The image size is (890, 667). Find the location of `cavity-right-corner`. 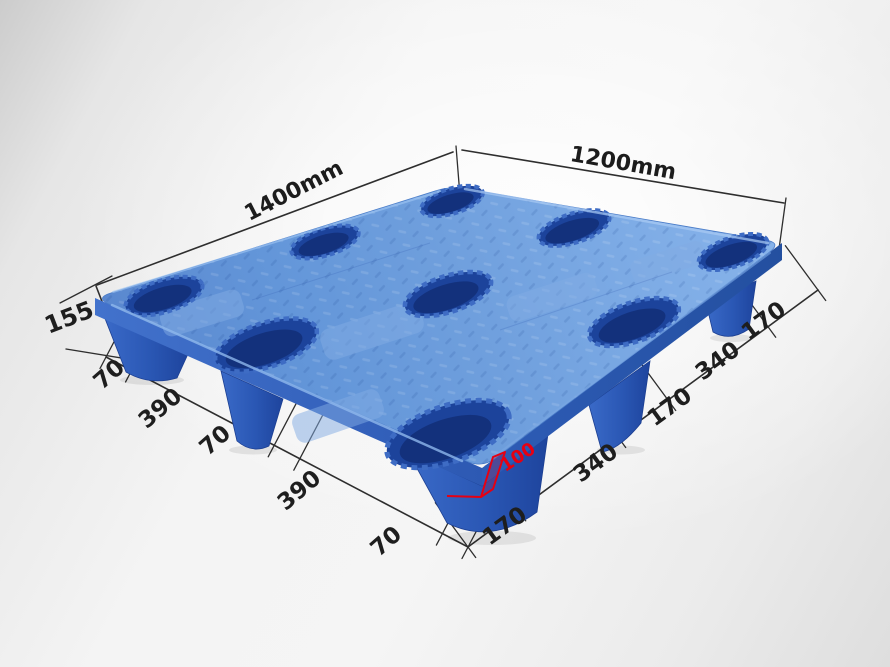

cavity-right-corner is located at coordinates (733, 252).